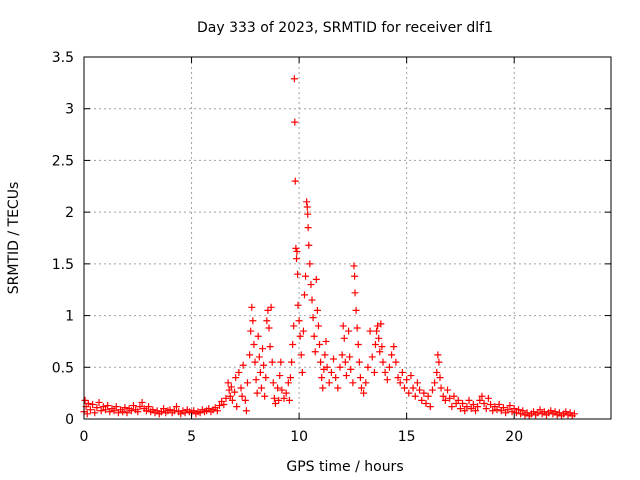 The image size is (640, 480). Describe the element at coordinates (84, 437) in the screenshot. I see `x-tick-label: 0` at that location.